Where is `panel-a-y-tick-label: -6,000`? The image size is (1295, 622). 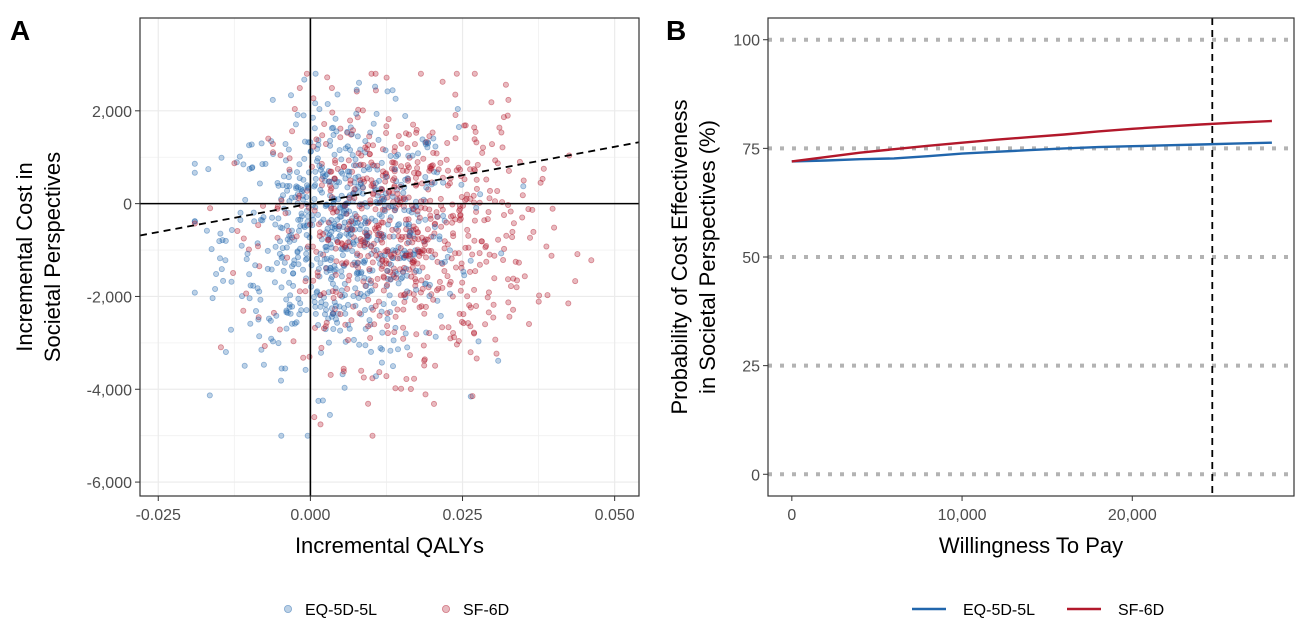 panel-a-y-tick-label: -6,000 is located at coordinates (109, 483).